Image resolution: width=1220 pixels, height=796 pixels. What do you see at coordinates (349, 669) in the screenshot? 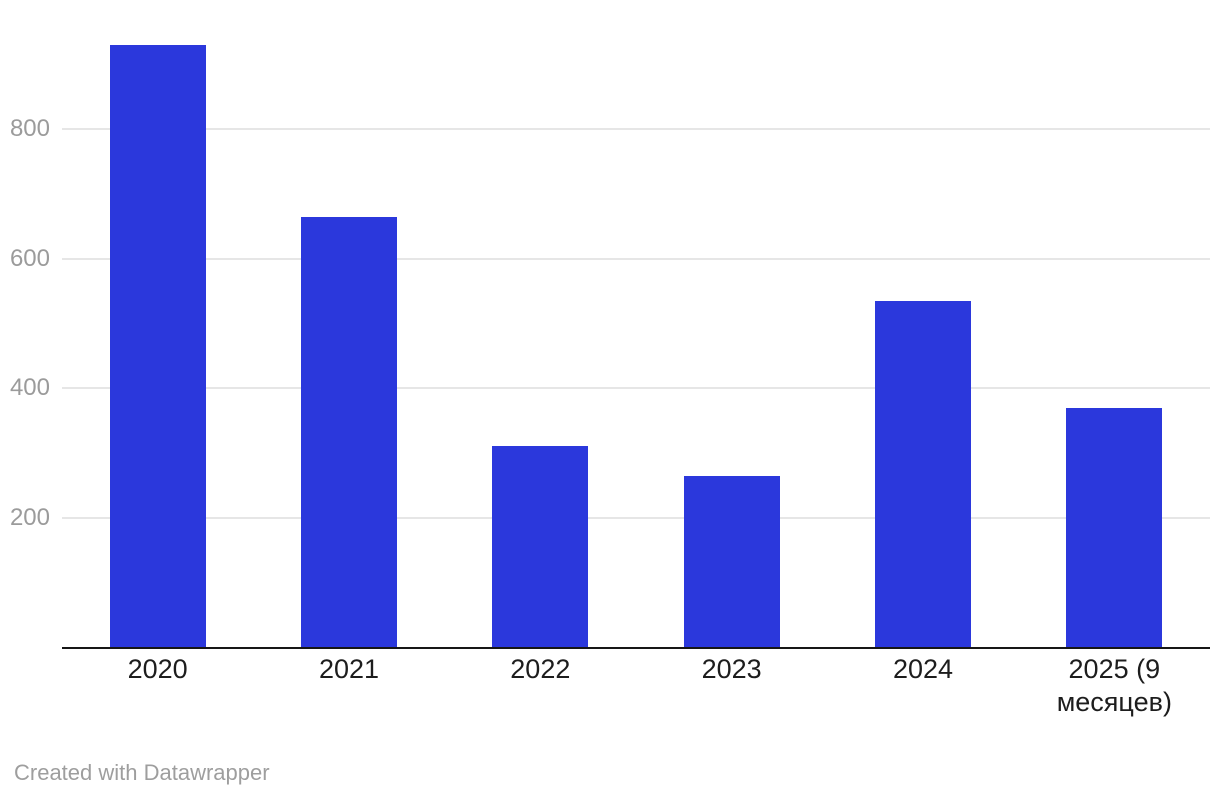
I see `x-tick-label-2021: 2021` at bounding box center [349, 669].